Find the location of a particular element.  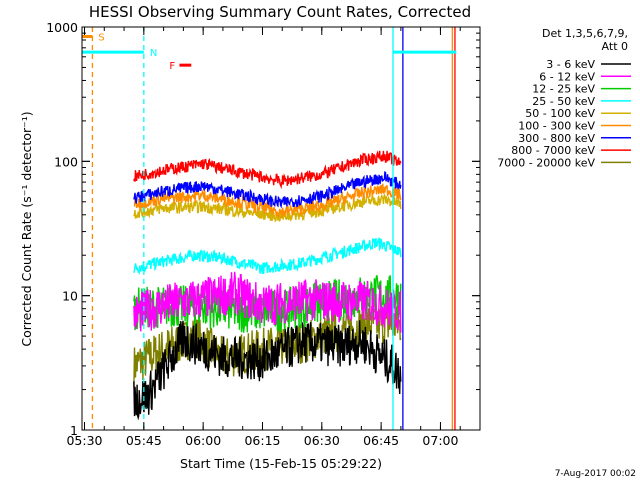

legend-label-3-6-kev: 3 - 6 keV is located at coordinates (570, 64).